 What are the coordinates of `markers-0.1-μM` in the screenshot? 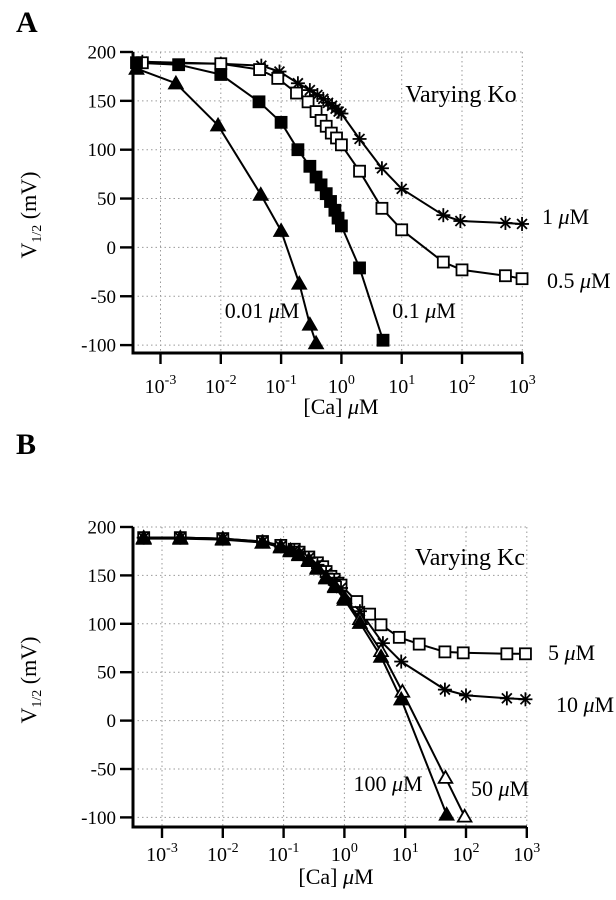 It's located at (260, 201).